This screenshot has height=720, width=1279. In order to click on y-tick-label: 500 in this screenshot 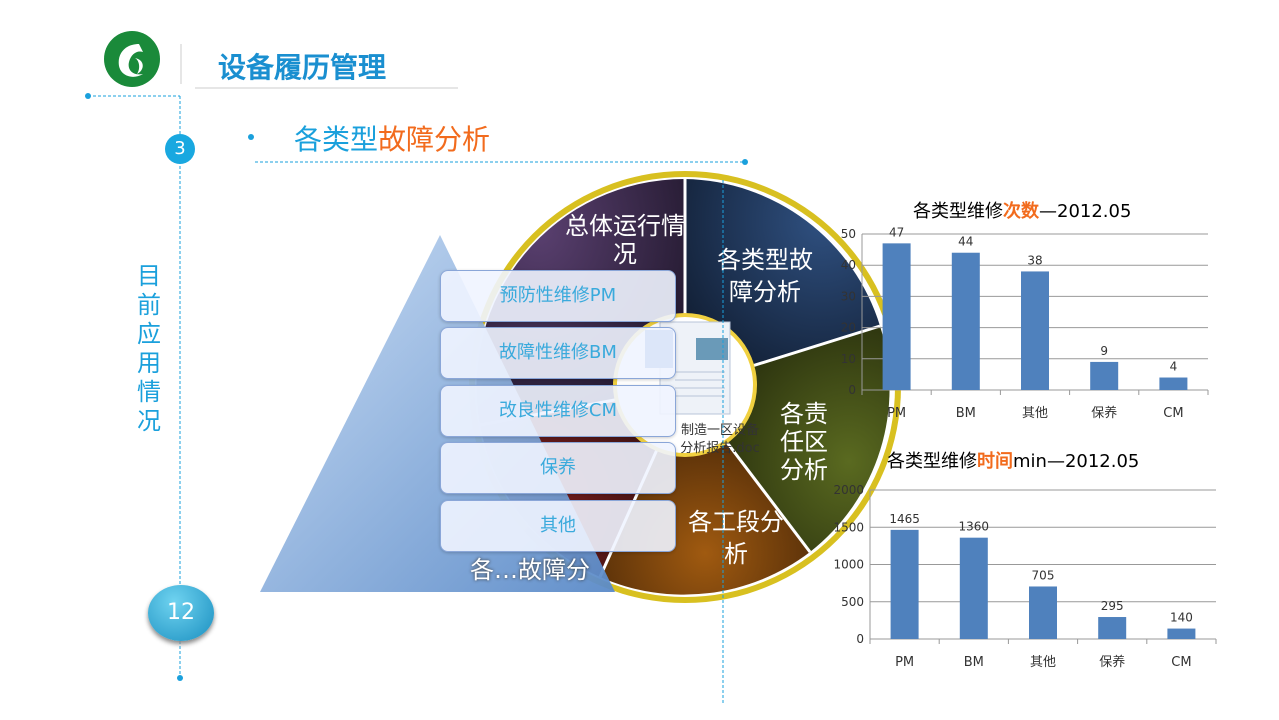, I will do `click(852, 602)`.